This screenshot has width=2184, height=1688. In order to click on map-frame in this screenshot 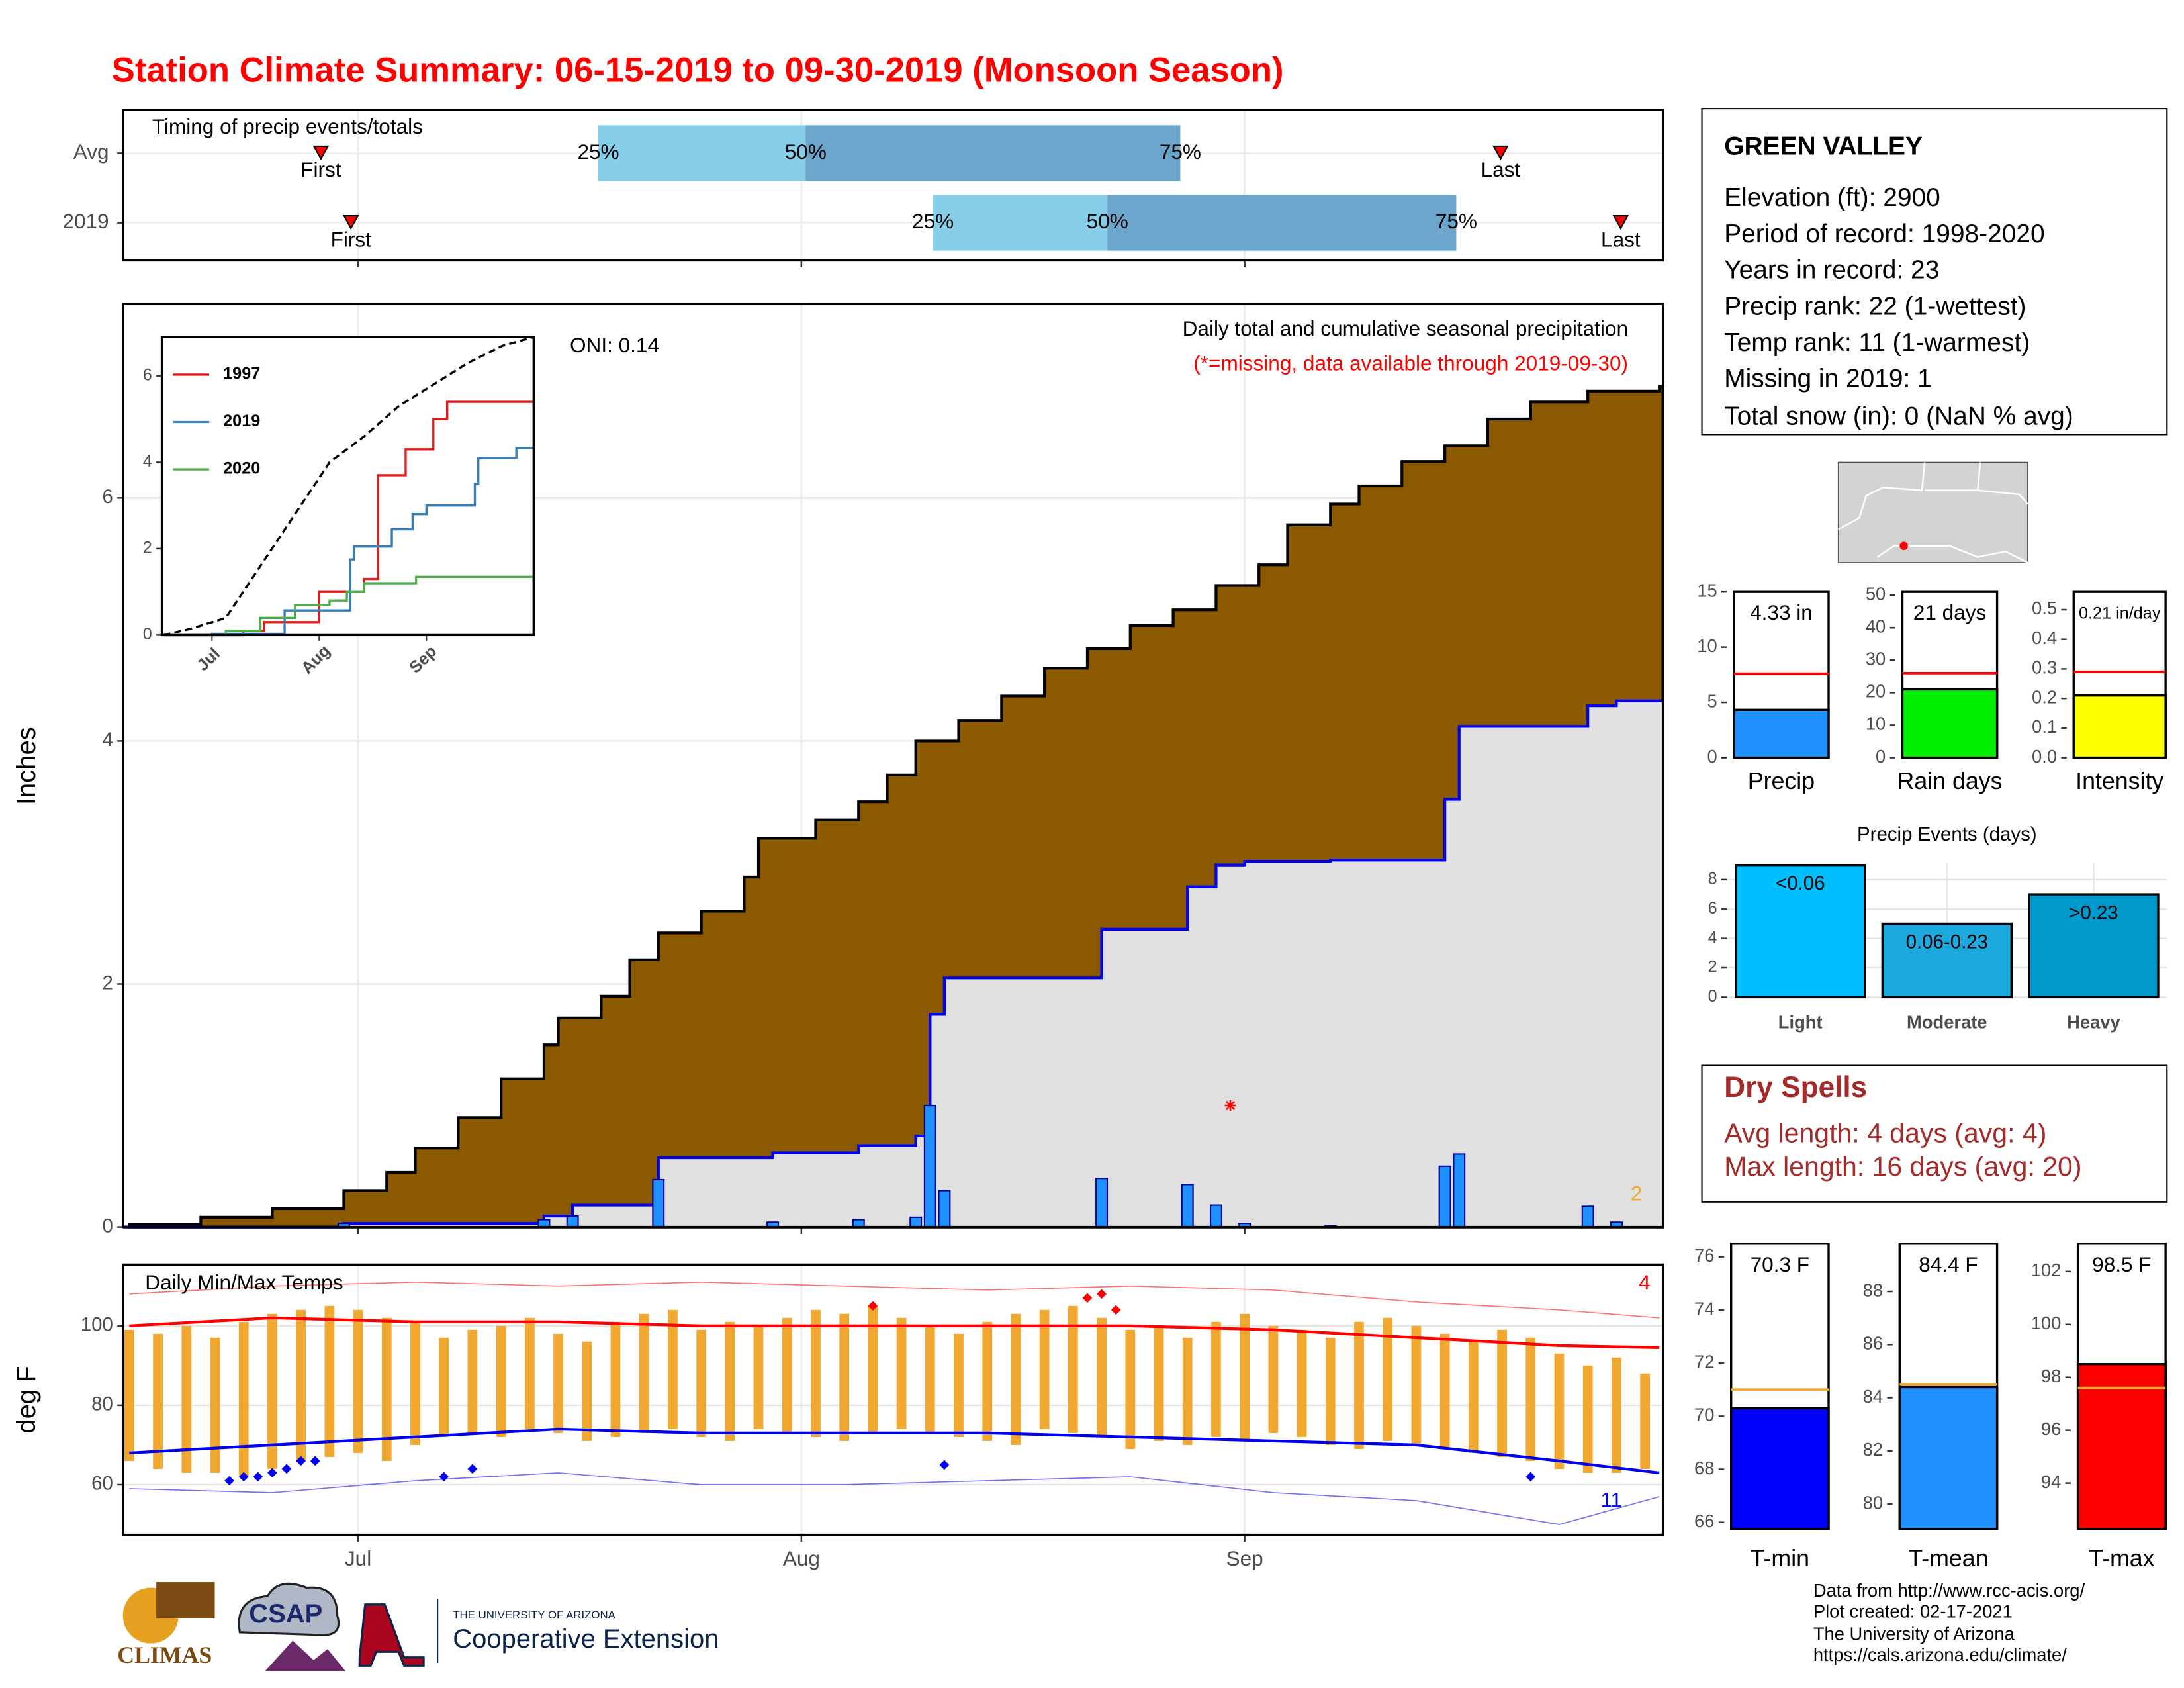, I will do `click(1932, 512)`.